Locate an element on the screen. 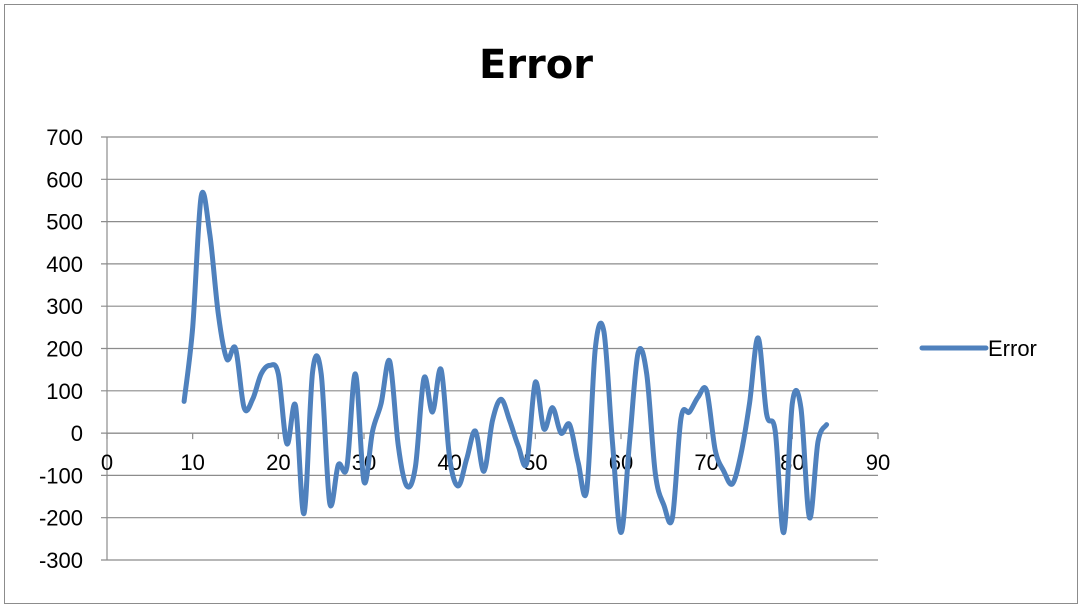 The height and width of the screenshot is (610, 1084). y-tick-label: 0 is located at coordinates (77, 433).